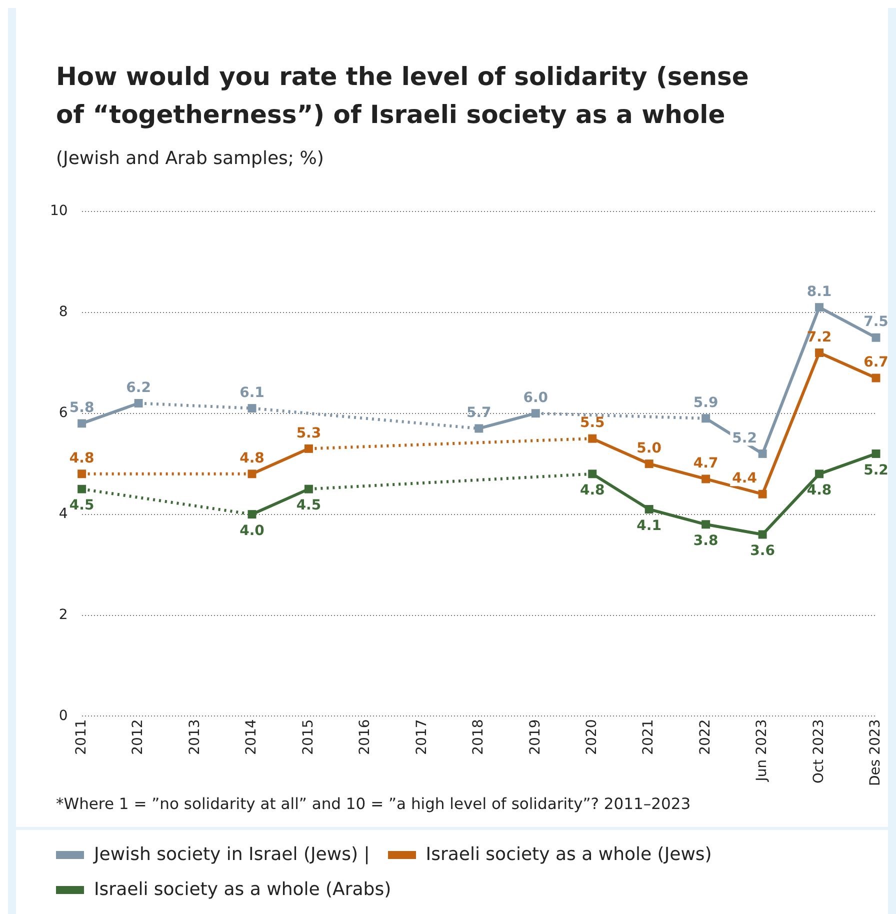 The width and height of the screenshot is (896, 914). What do you see at coordinates (308, 737) in the screenshot?
I see `x-tick-label: 2015` at bounding box center [308, 737].